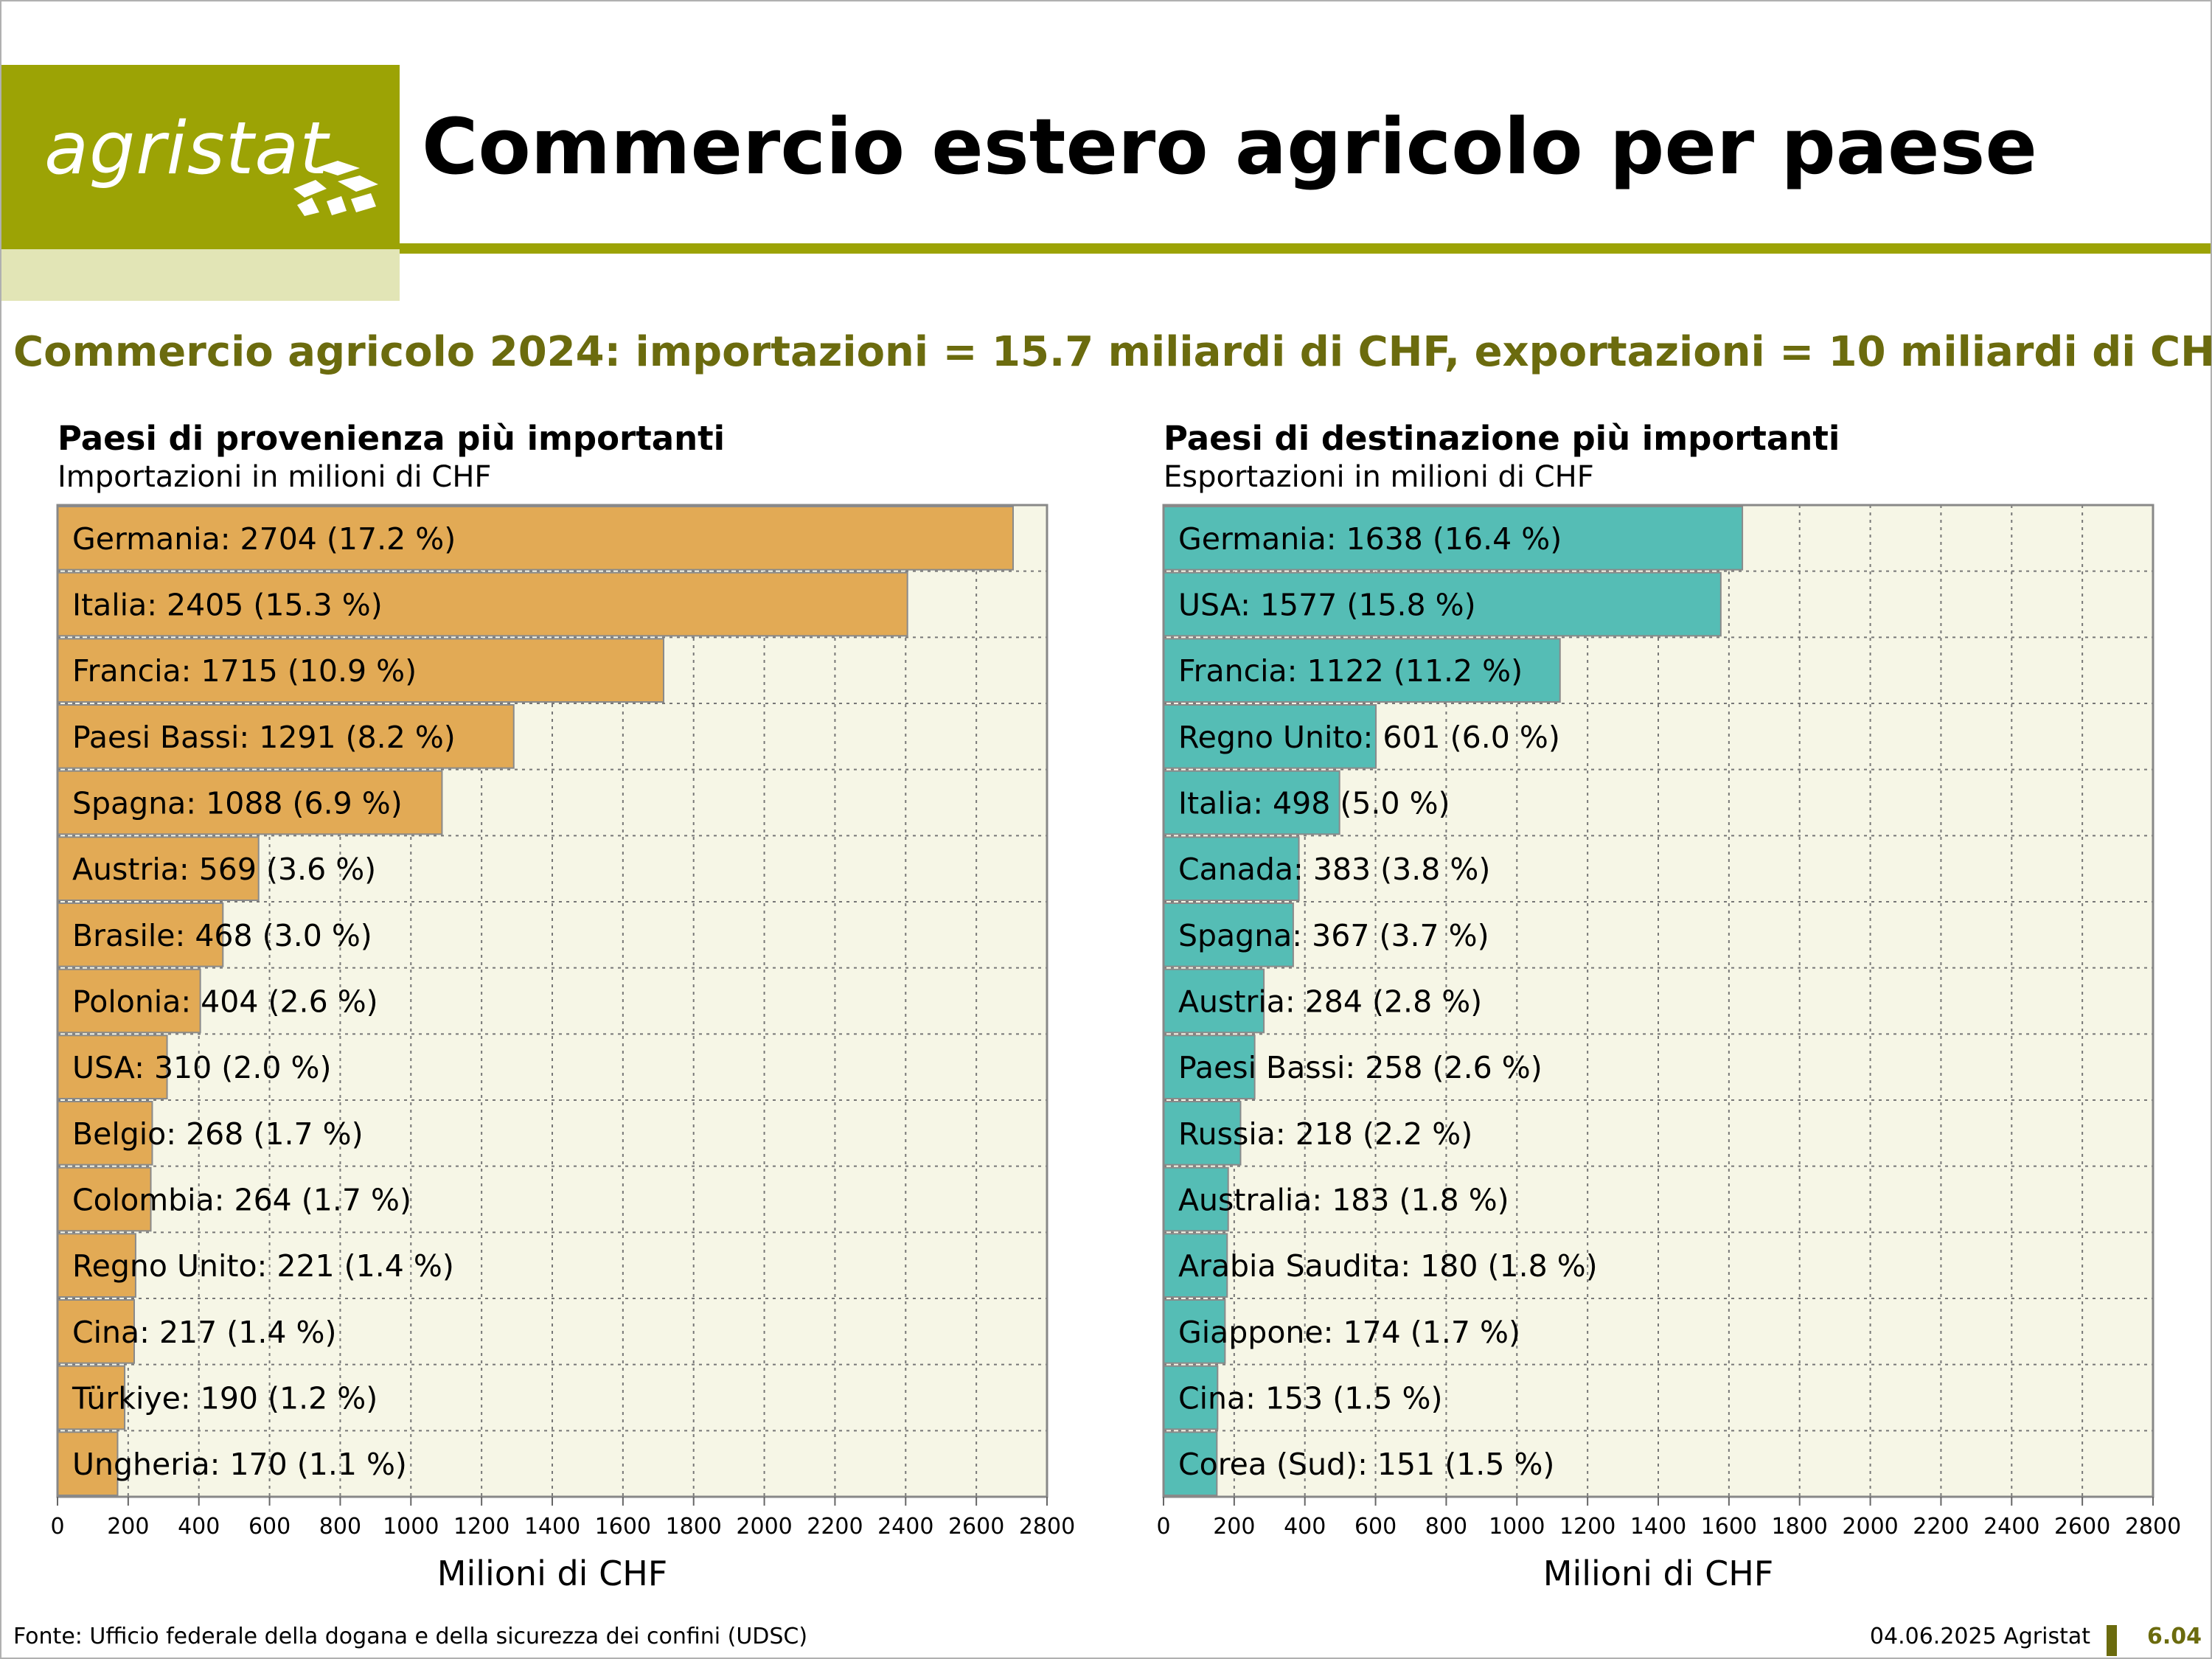  What do you see at coordinates (200, 275) in the screenshot?
I see `logo-underlay` at bounding box center [200, 275].